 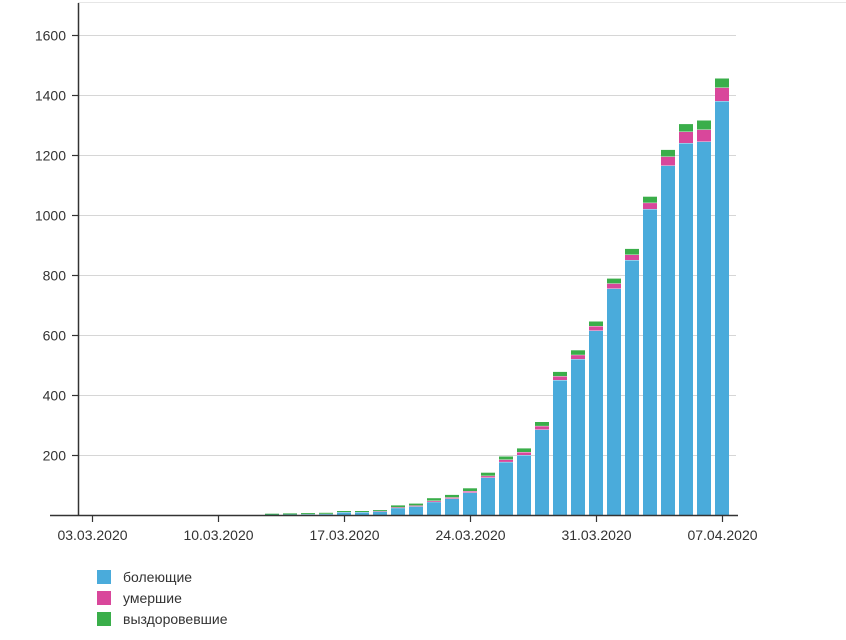 What do you see at coordinates (55, 456) in the screenshot?
I see `y-tick-label: 200` at bounding box center [55, 456].